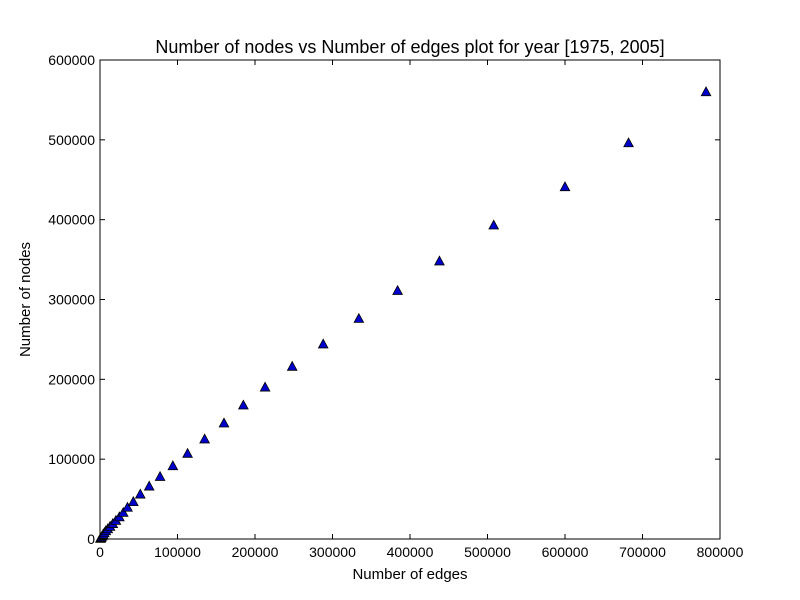 This screenshot has height=600, width=800. I want to click on y-tick-label: 0, so click(91, 539).